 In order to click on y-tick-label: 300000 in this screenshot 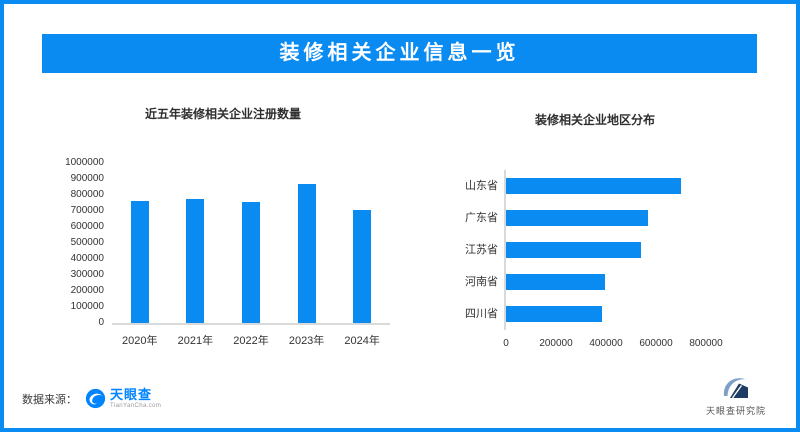, I will do `click(87, 274)`.